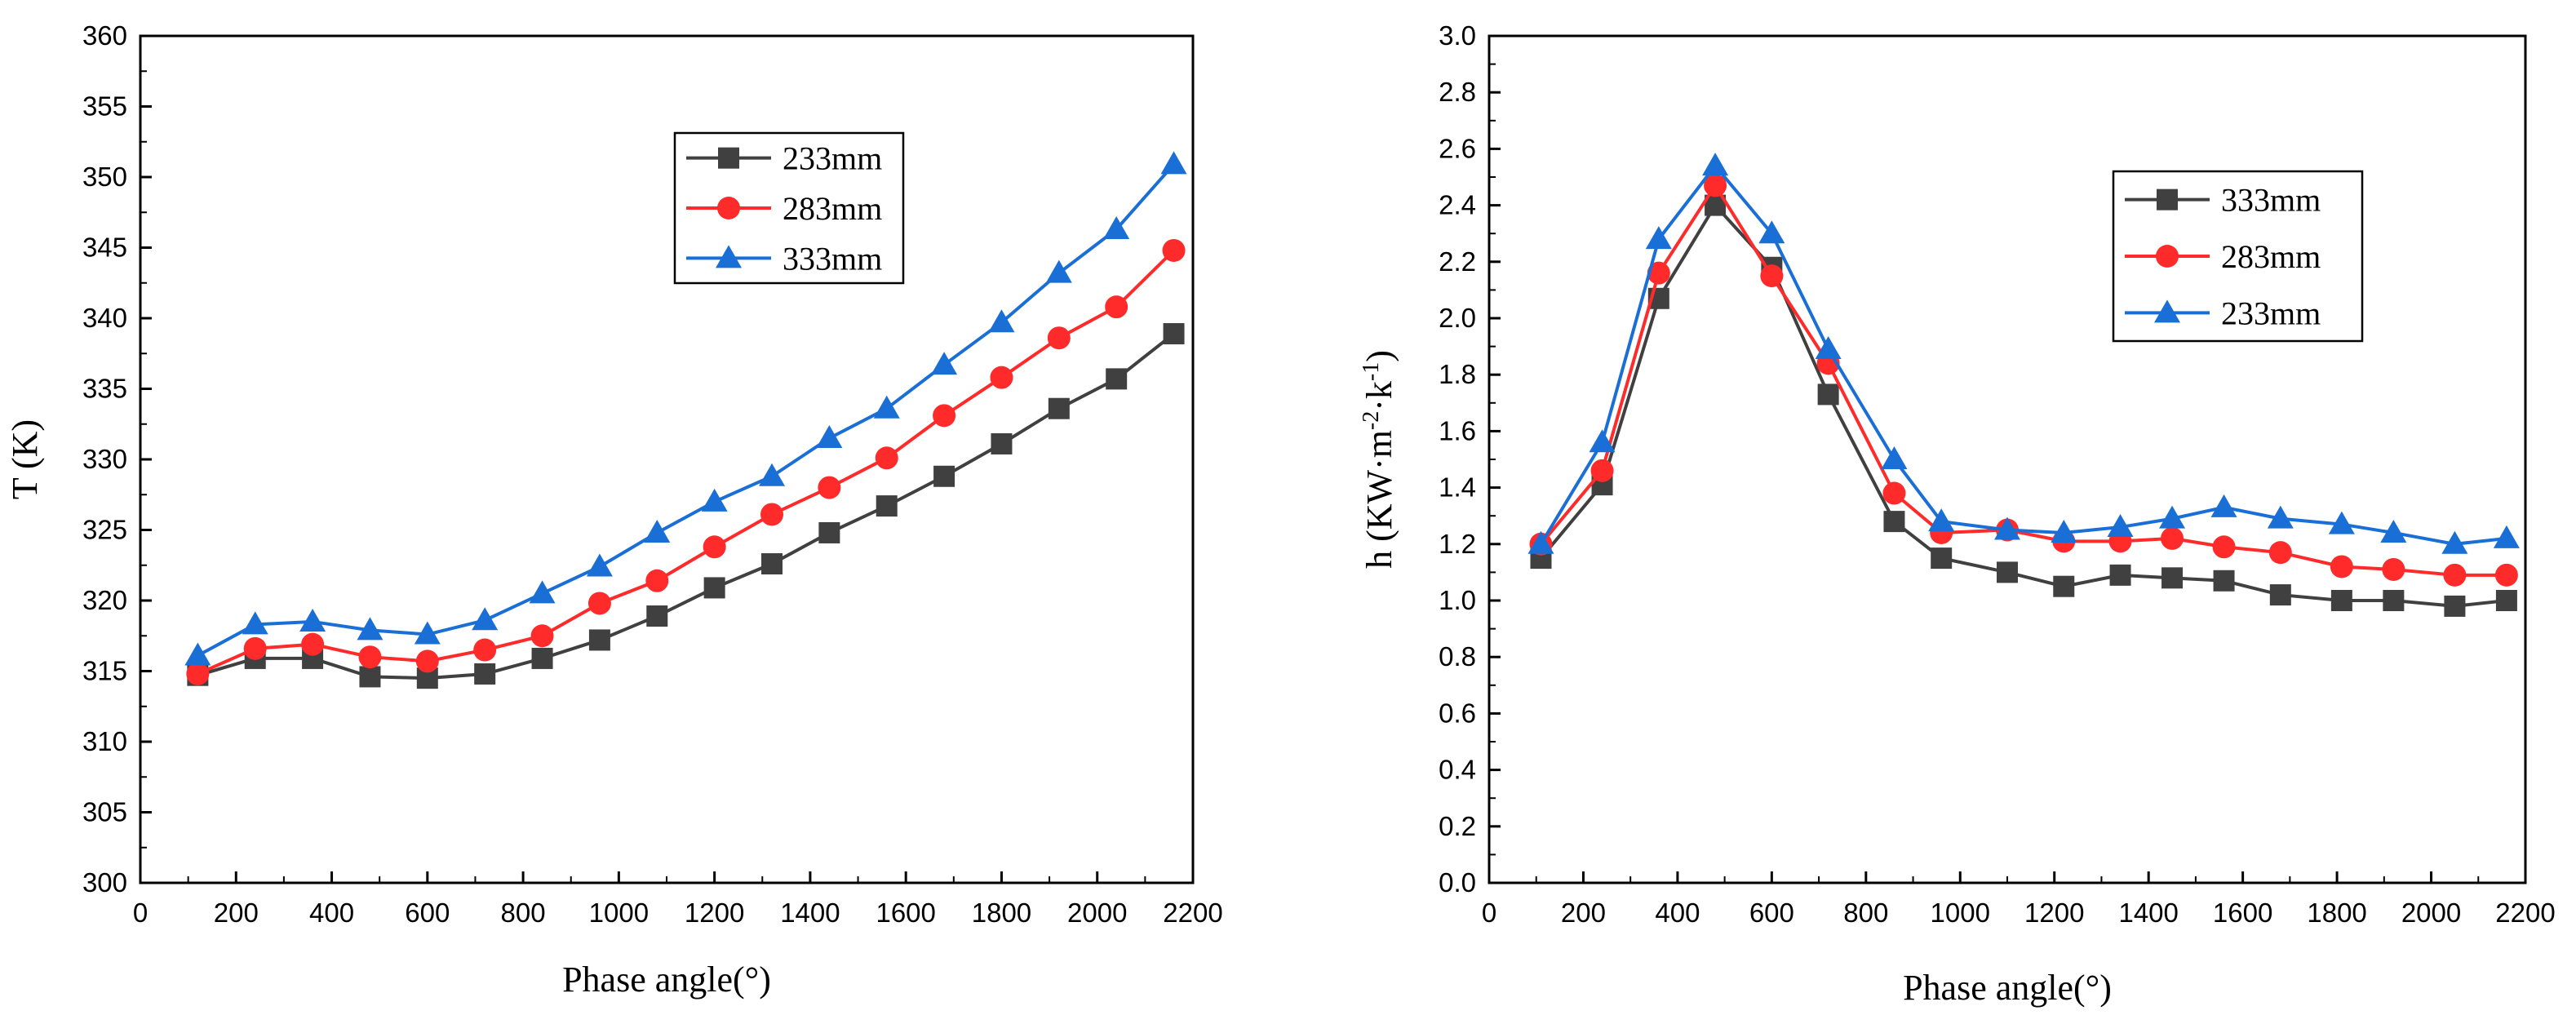 The image size is (2576, 1024). Describe the element at coordinates (789, 208) in the screenshot. I see `legend: 233mm 283mm 333mm` at that location.